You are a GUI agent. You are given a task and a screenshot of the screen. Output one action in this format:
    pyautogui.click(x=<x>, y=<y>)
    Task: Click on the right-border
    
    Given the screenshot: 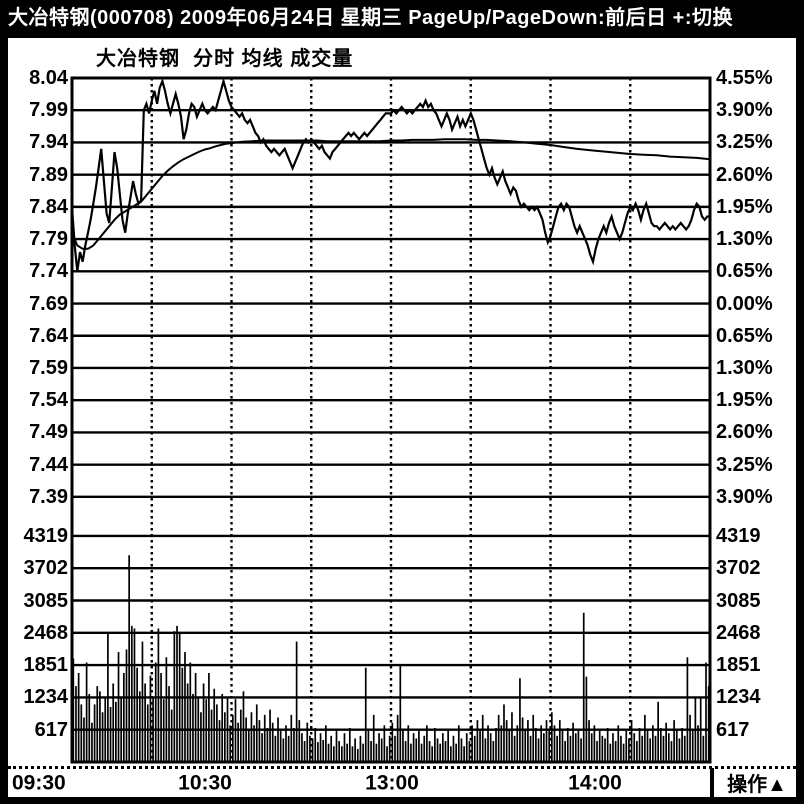 What is the action you would take?
    pyautogui.click(x=800, y=421)
    